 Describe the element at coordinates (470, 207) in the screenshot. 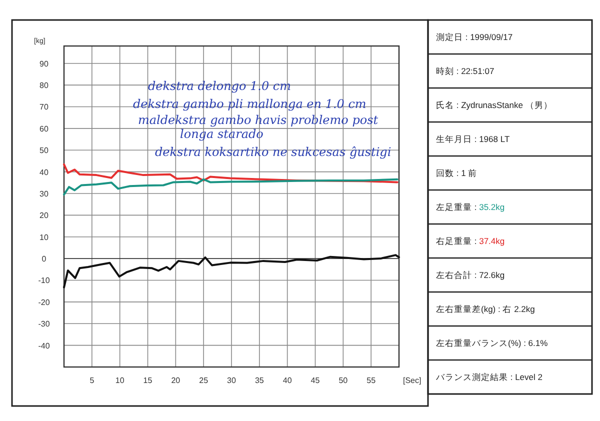

I see `text: 左足重量 : 35.2kg` at that location.